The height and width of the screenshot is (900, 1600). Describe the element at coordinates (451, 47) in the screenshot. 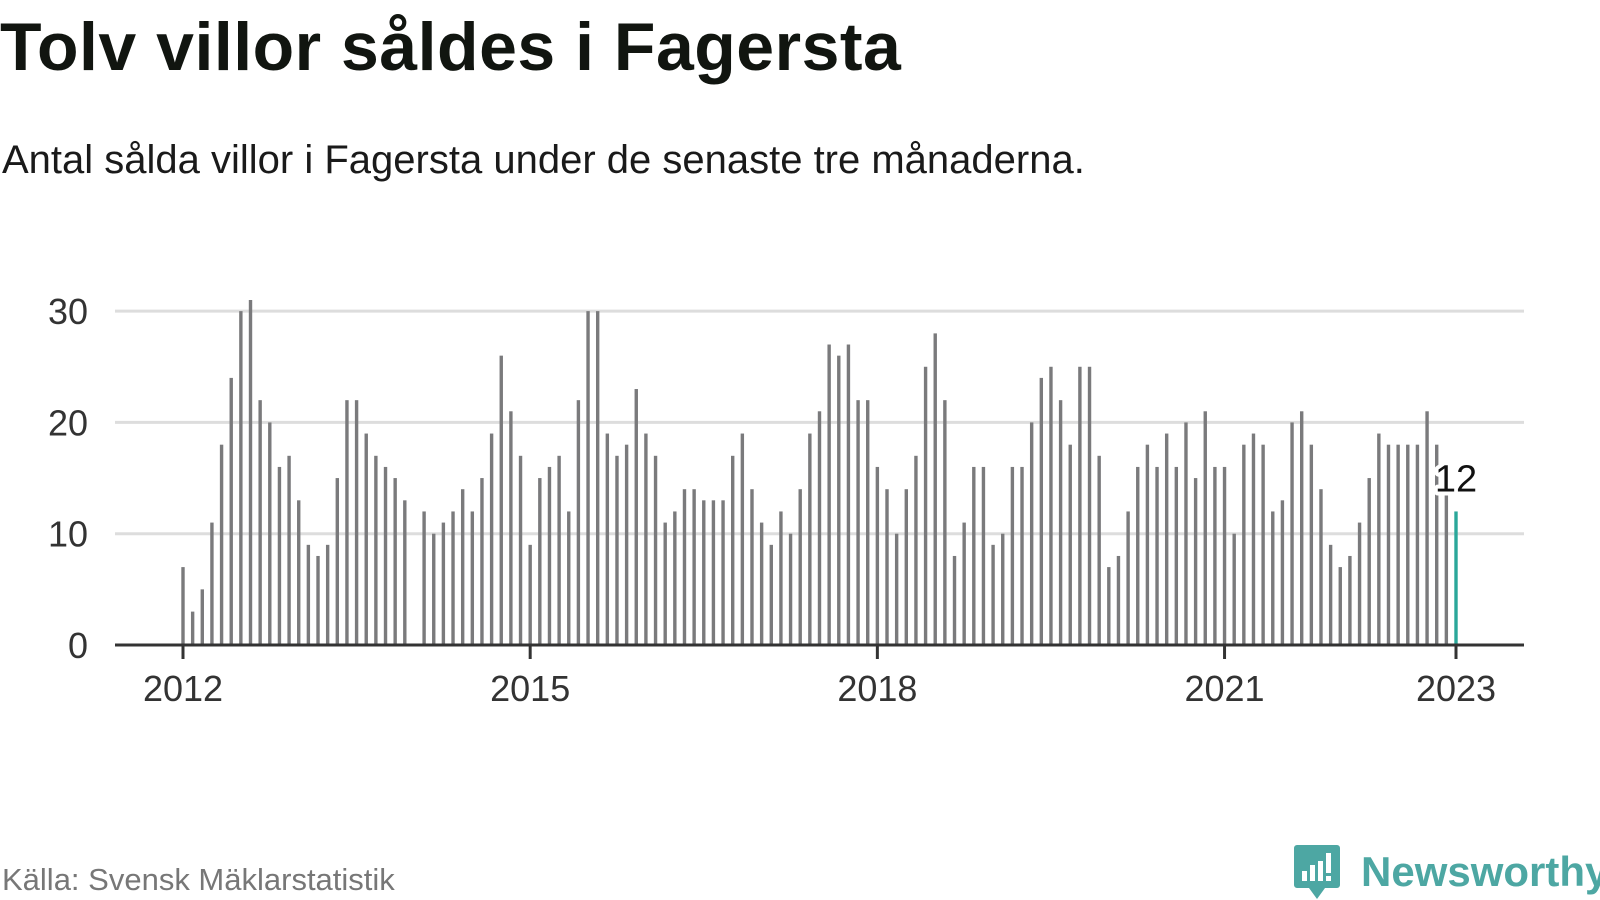

I see `chart-title: Tolv villor såldes i Fagersta` at that location.